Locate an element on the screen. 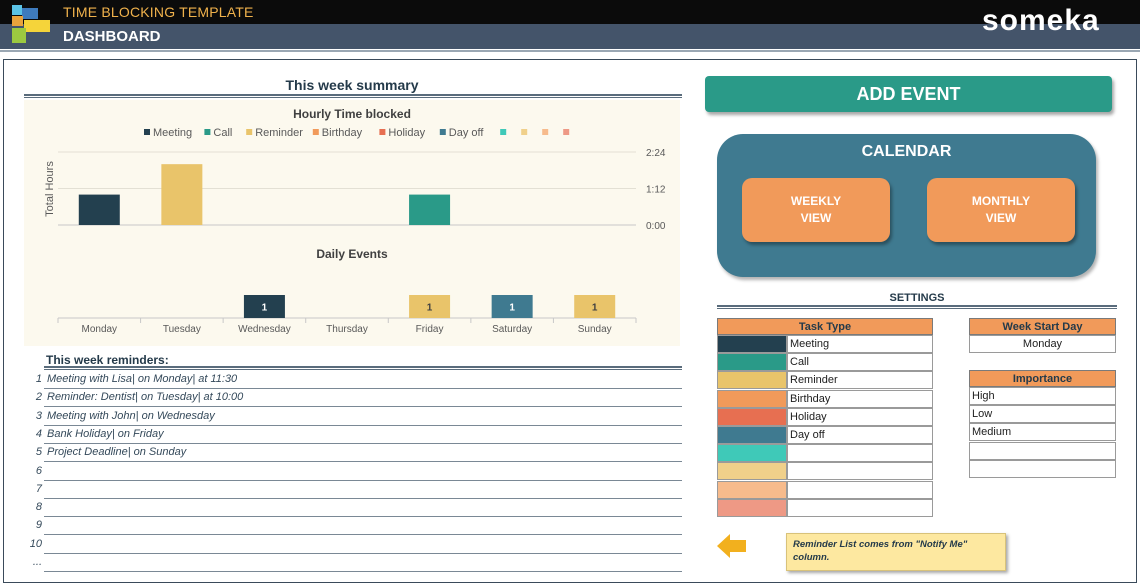 The height and width of the screenshot is (585, 1140). task-type-cell: Birthday is located at coordinates (860, 398).